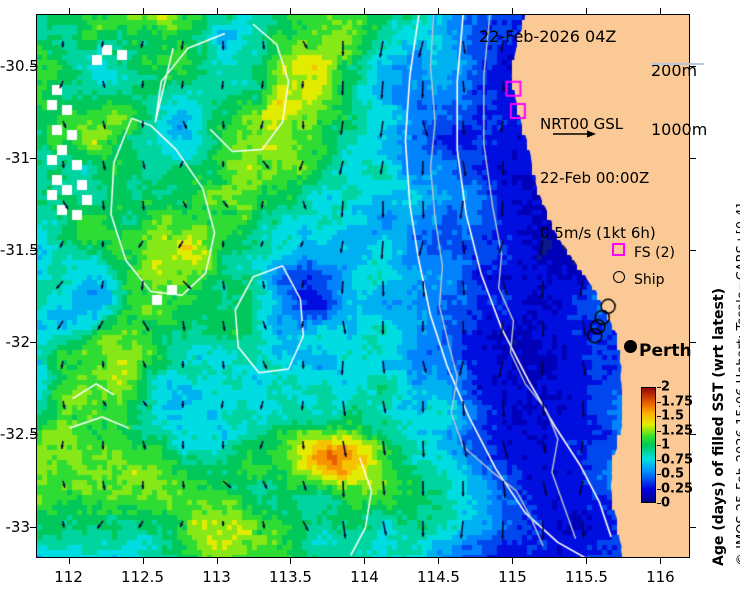 This screenshot has width=740, height=592. I want to click on x-tick-label: 112, so click(68, 577).